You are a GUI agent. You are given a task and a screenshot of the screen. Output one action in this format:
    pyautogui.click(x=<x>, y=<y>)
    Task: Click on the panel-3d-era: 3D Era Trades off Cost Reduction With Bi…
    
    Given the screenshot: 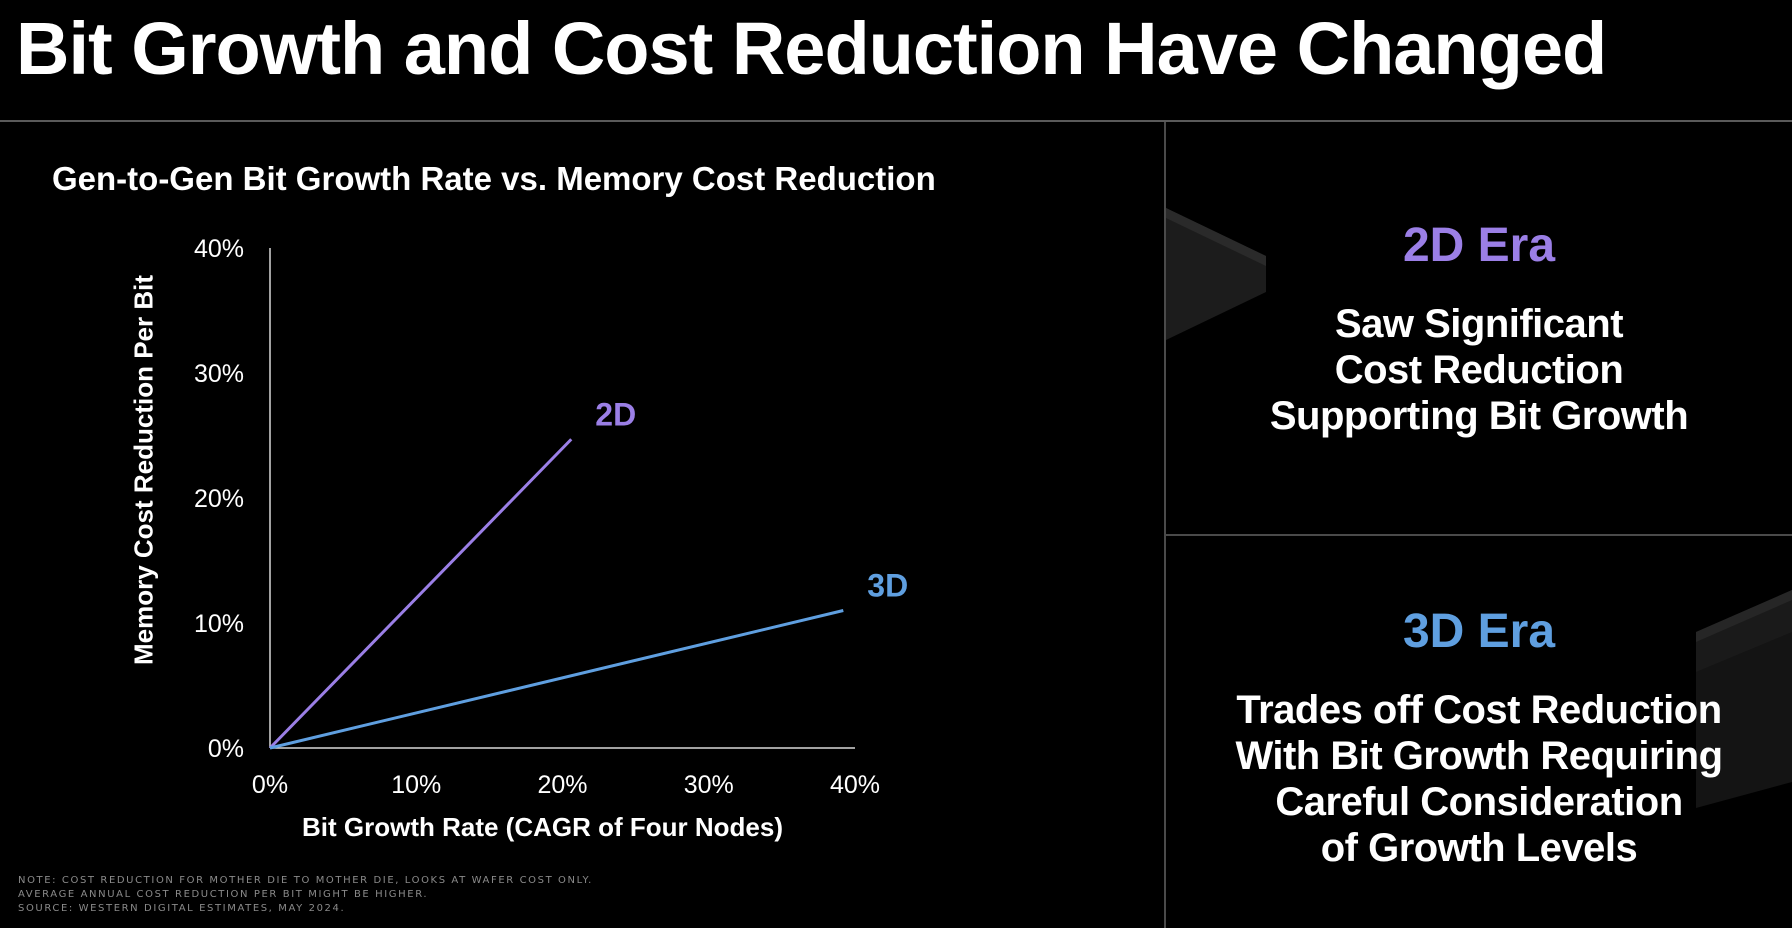 What is the action you would take?
    pyautogui.click(x=1479, y=737)
    